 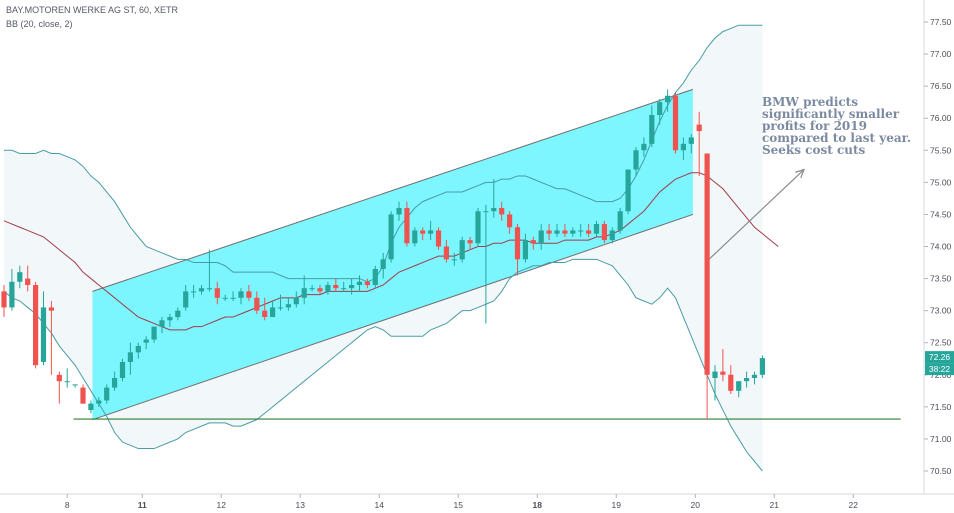 I want to click on price-tick-label: 70.50, so click(x=941, y=471).